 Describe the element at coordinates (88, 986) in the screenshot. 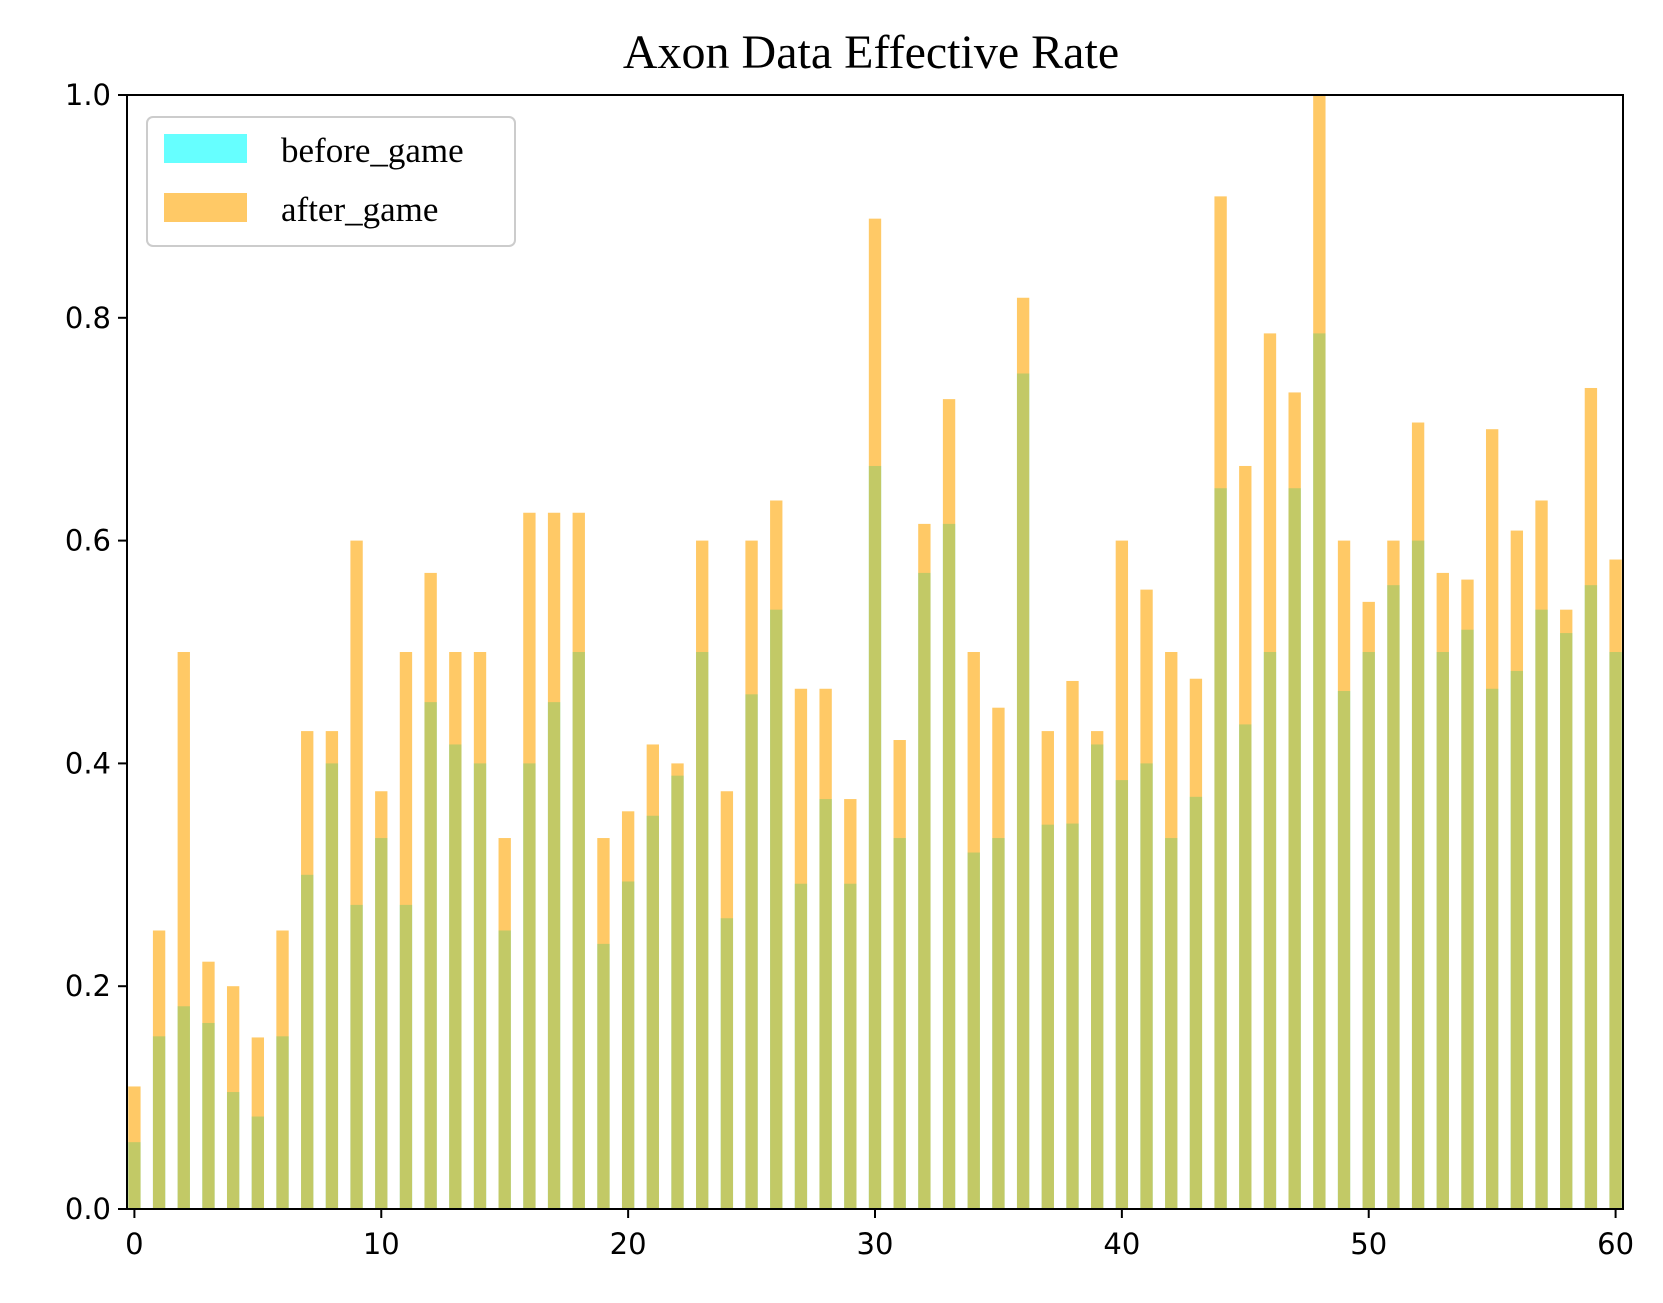

I see `y-tick-label: 0.2` at that location.